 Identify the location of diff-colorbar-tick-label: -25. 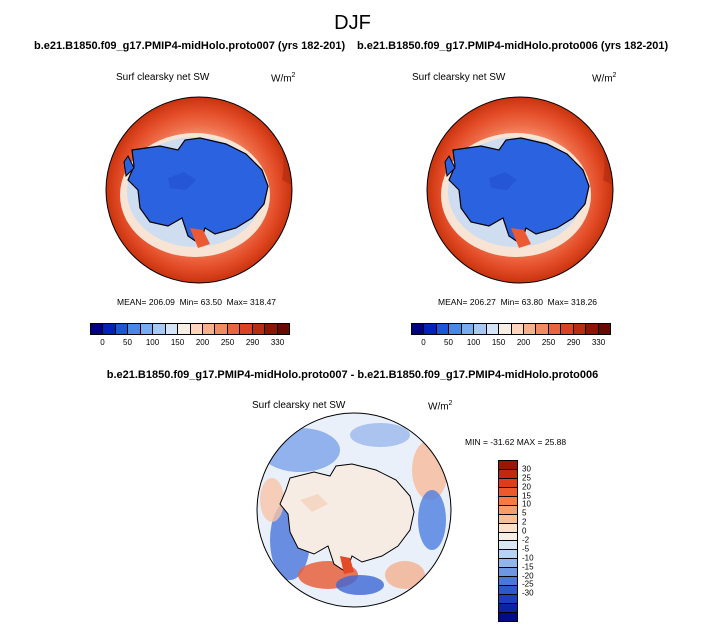
(528, 584).